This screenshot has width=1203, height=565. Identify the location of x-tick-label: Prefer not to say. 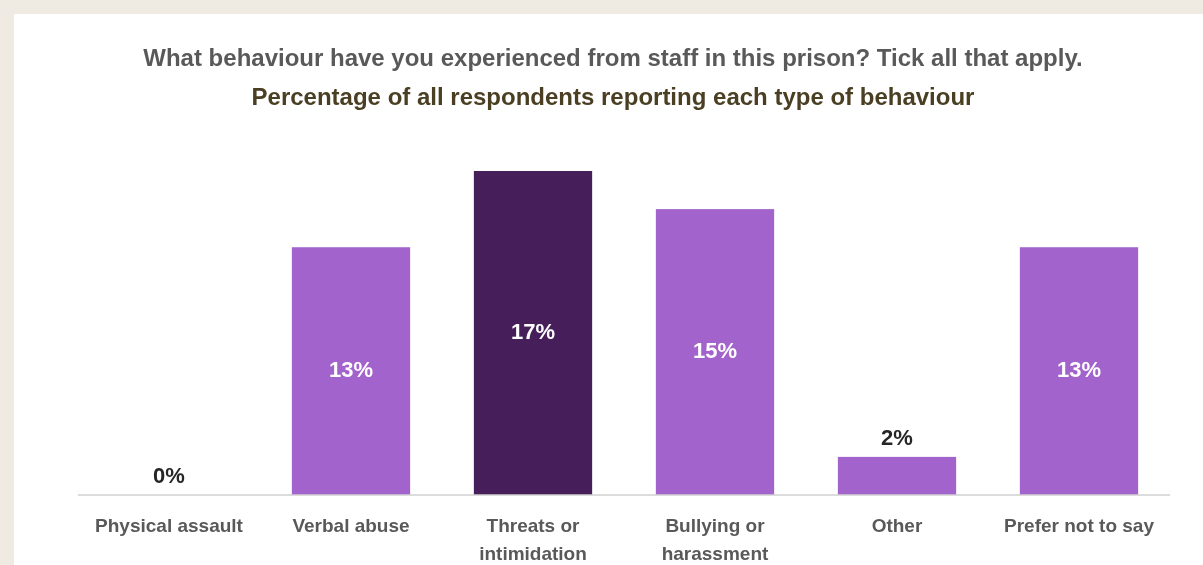
(1079, 525).